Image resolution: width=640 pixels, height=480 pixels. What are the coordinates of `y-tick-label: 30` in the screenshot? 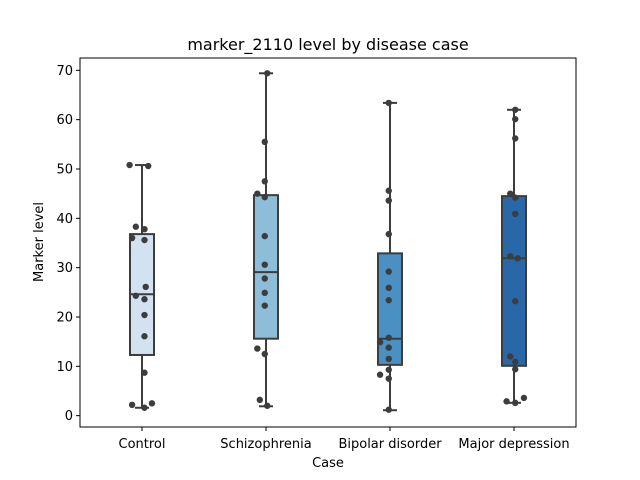 It's located at (64, 268).